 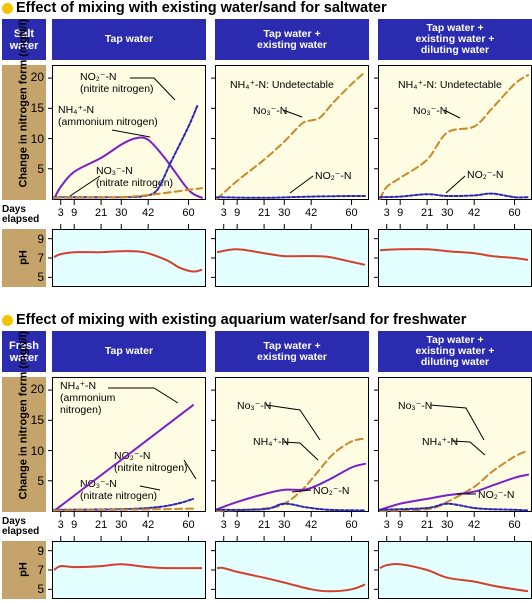 I want to click on row-label: Salt water, so click(x=24, y=39).